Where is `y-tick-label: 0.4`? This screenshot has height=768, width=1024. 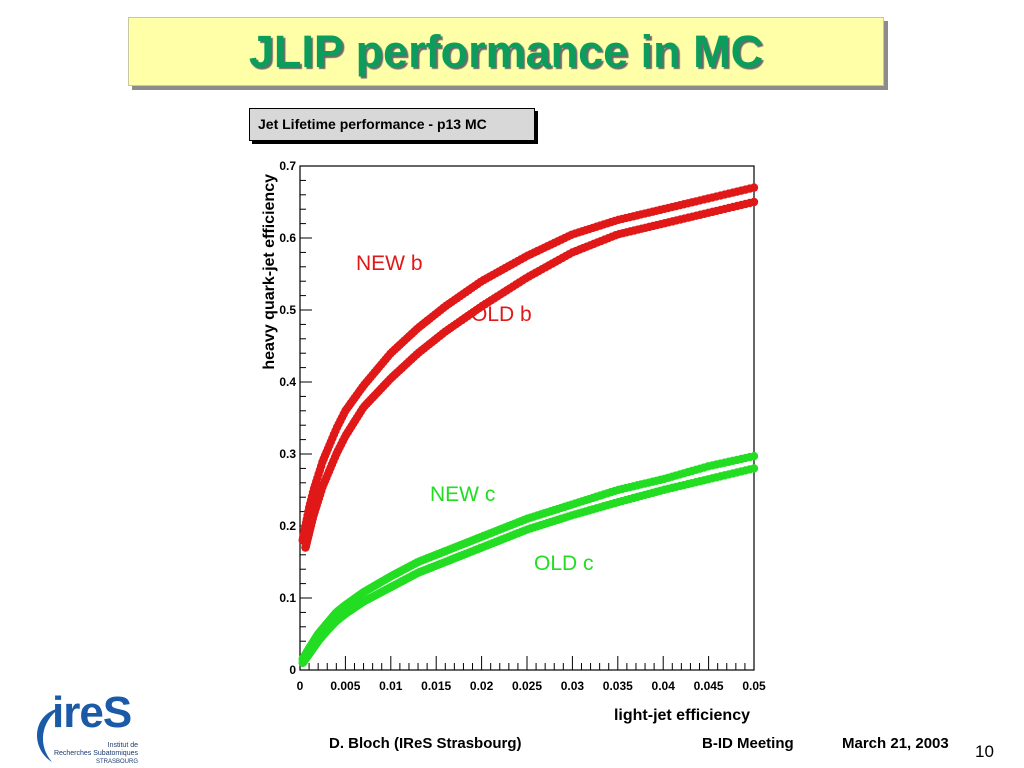
y-tick-label: 0.4 is located at coordinates (287, 382).